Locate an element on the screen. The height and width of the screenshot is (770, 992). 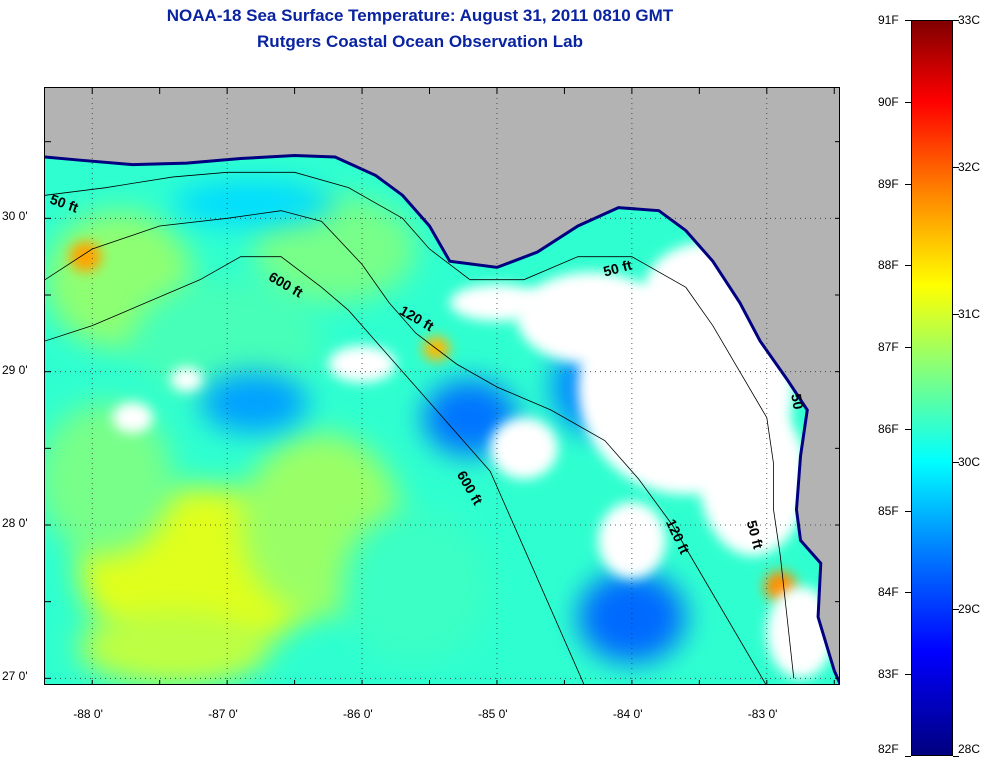
colorbar-f-label: 87F is located at coordinates (888, 347).